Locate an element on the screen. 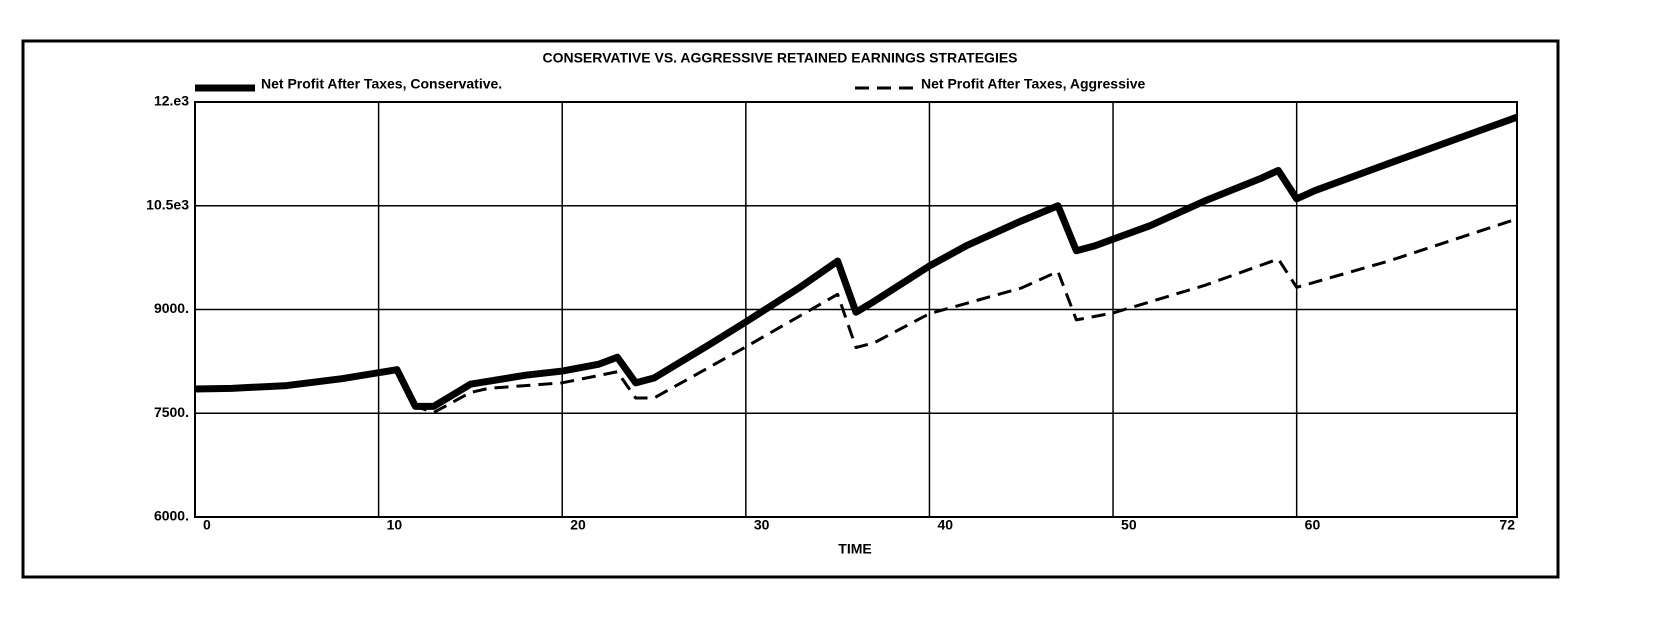  x-tick-label: 60 is located at coordinates (1313, 525).